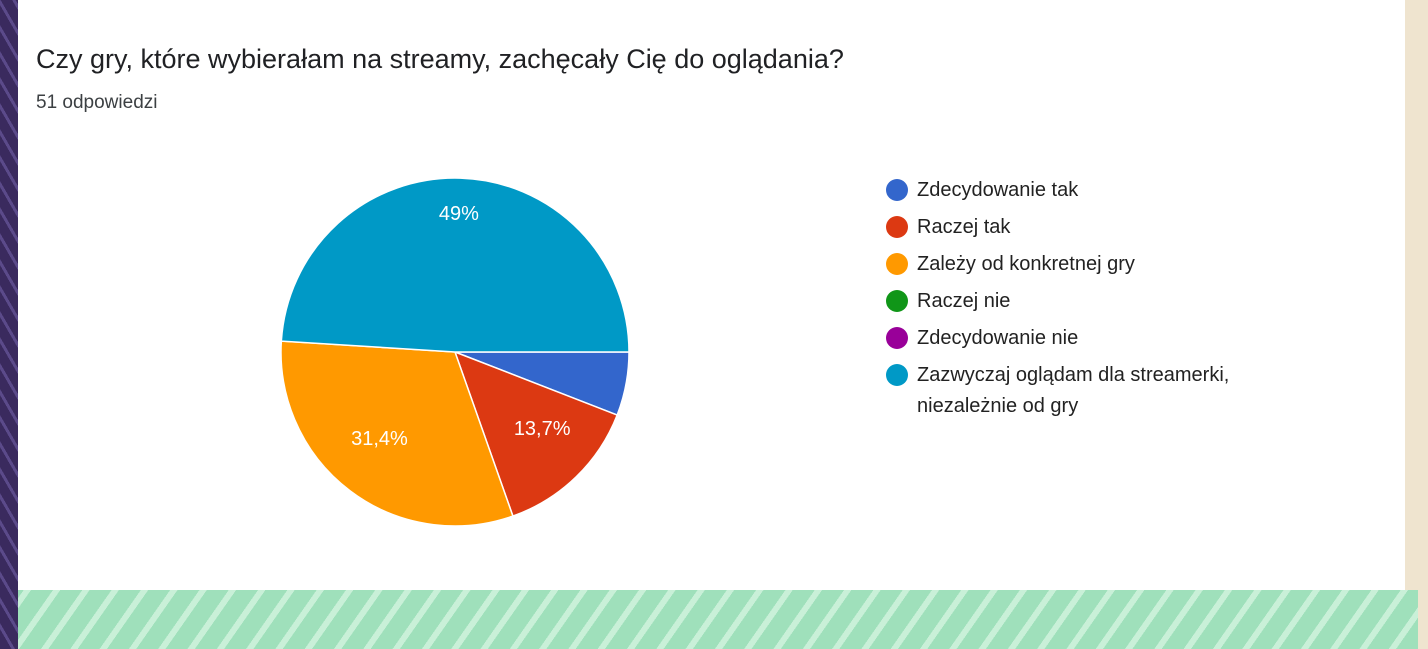 Image resolution: width=1428 pixels, height=649 pixels. Describe the element at coordinates (1084, 190) in the screenshot. I see `legend-item: Zdecydowanie tak` at that location.